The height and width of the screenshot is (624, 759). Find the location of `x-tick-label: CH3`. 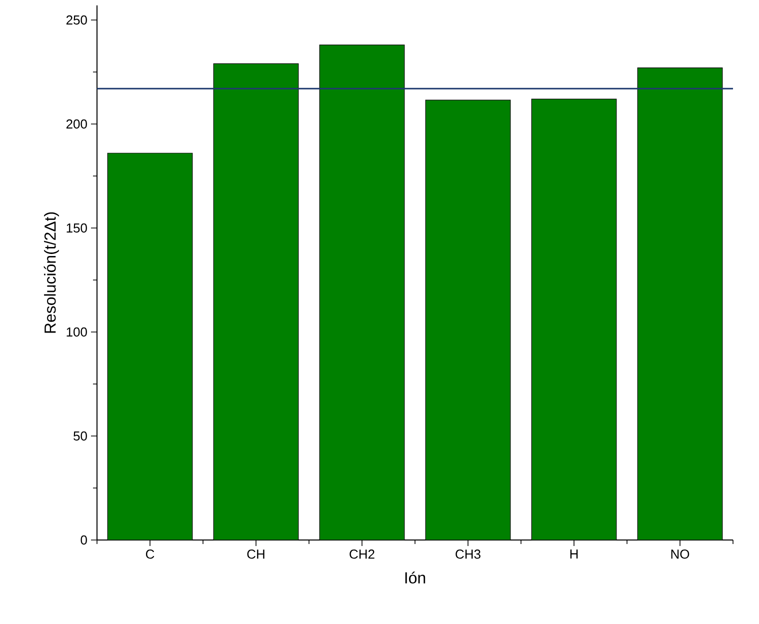

x-tick-label: CH3 is located at coordinates (468, 554).